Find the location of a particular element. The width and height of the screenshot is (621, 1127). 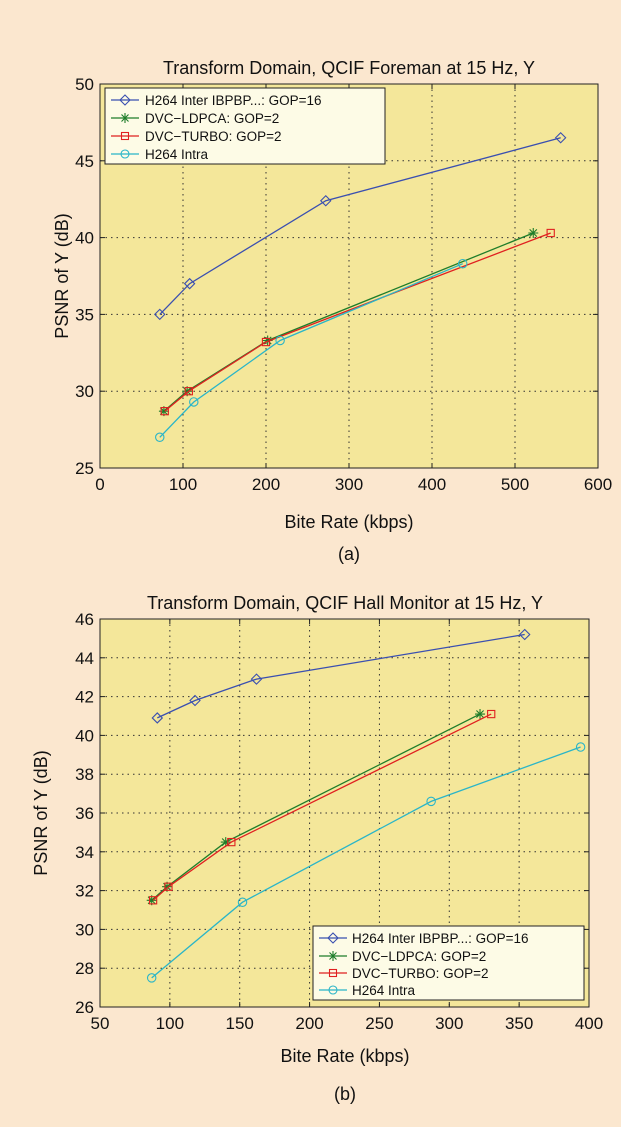

panel-a-x-tick-label: 100 is located at coordinates (183, 484).